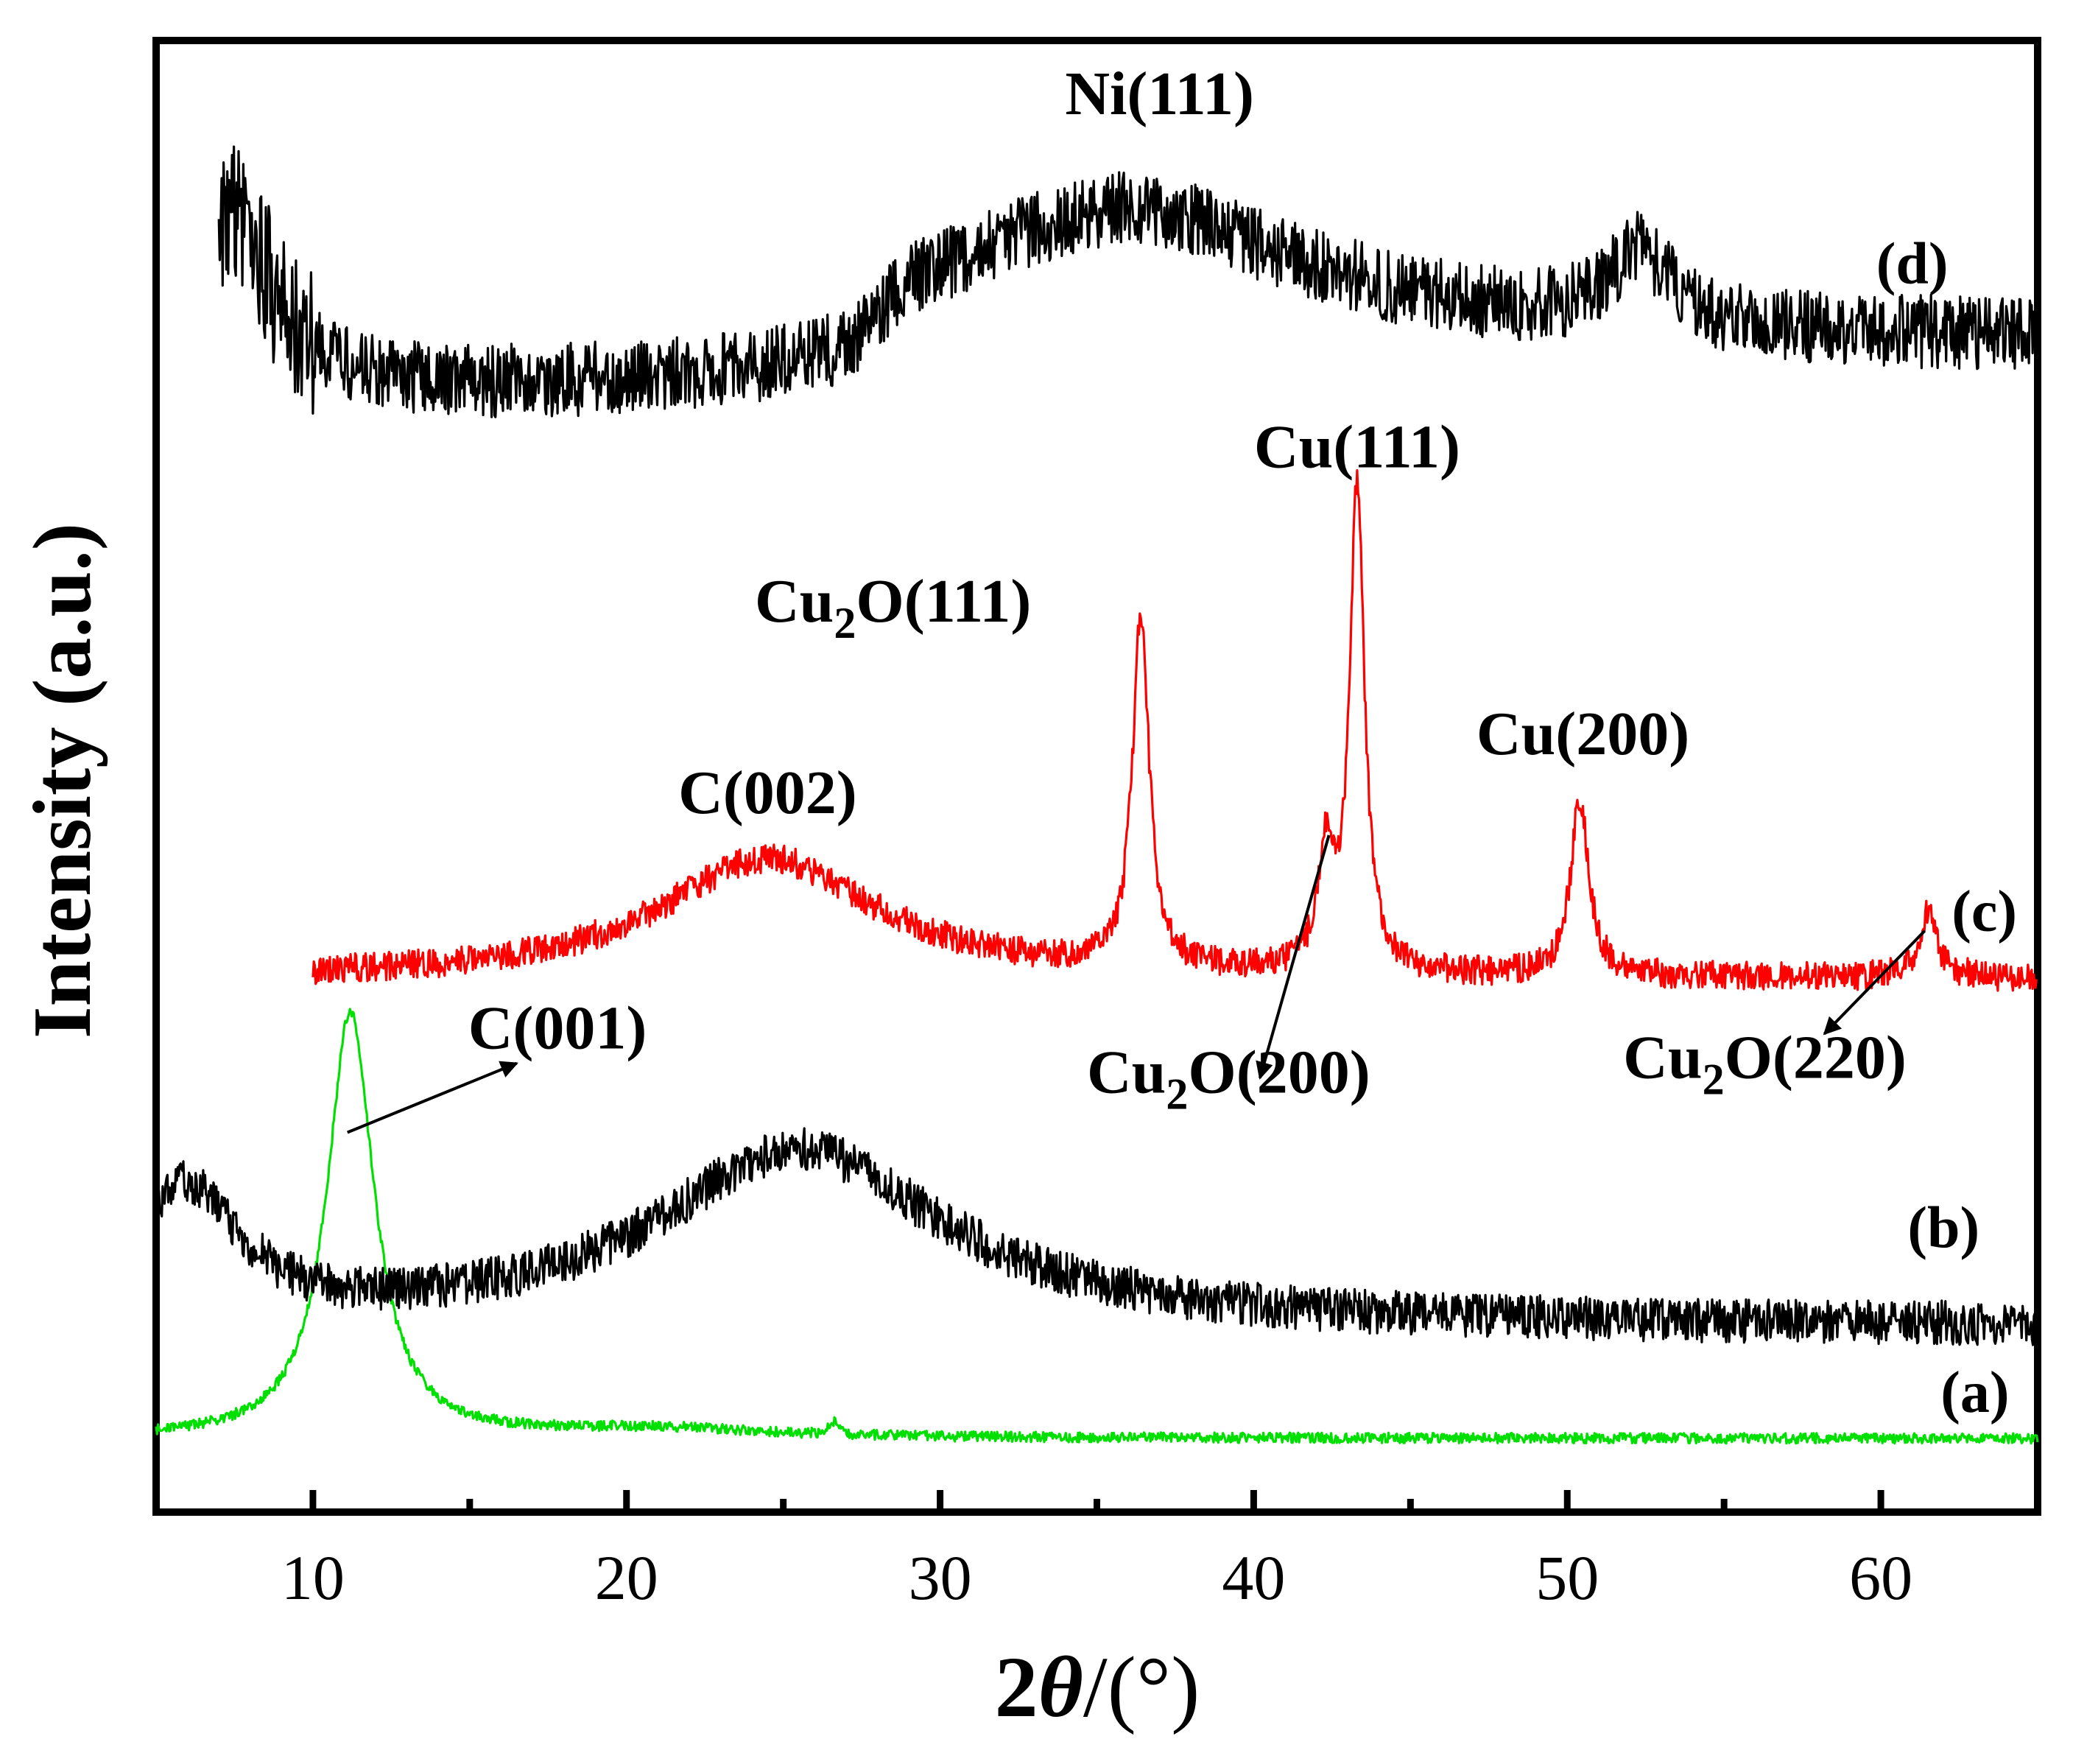 Image resolution: width=2073 pixels, height=1764 pixels. I want to click on x-axis-title: 2θ/(°), so click(1097, 1687).